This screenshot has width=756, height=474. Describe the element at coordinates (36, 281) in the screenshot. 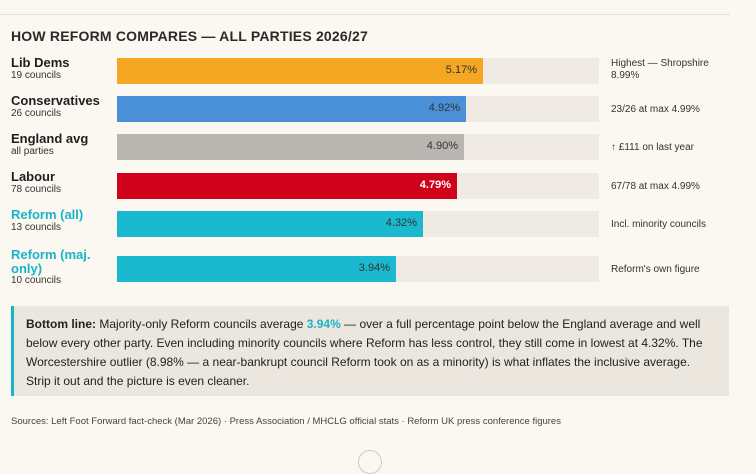

I see `council-count: 10 councils` at that location.